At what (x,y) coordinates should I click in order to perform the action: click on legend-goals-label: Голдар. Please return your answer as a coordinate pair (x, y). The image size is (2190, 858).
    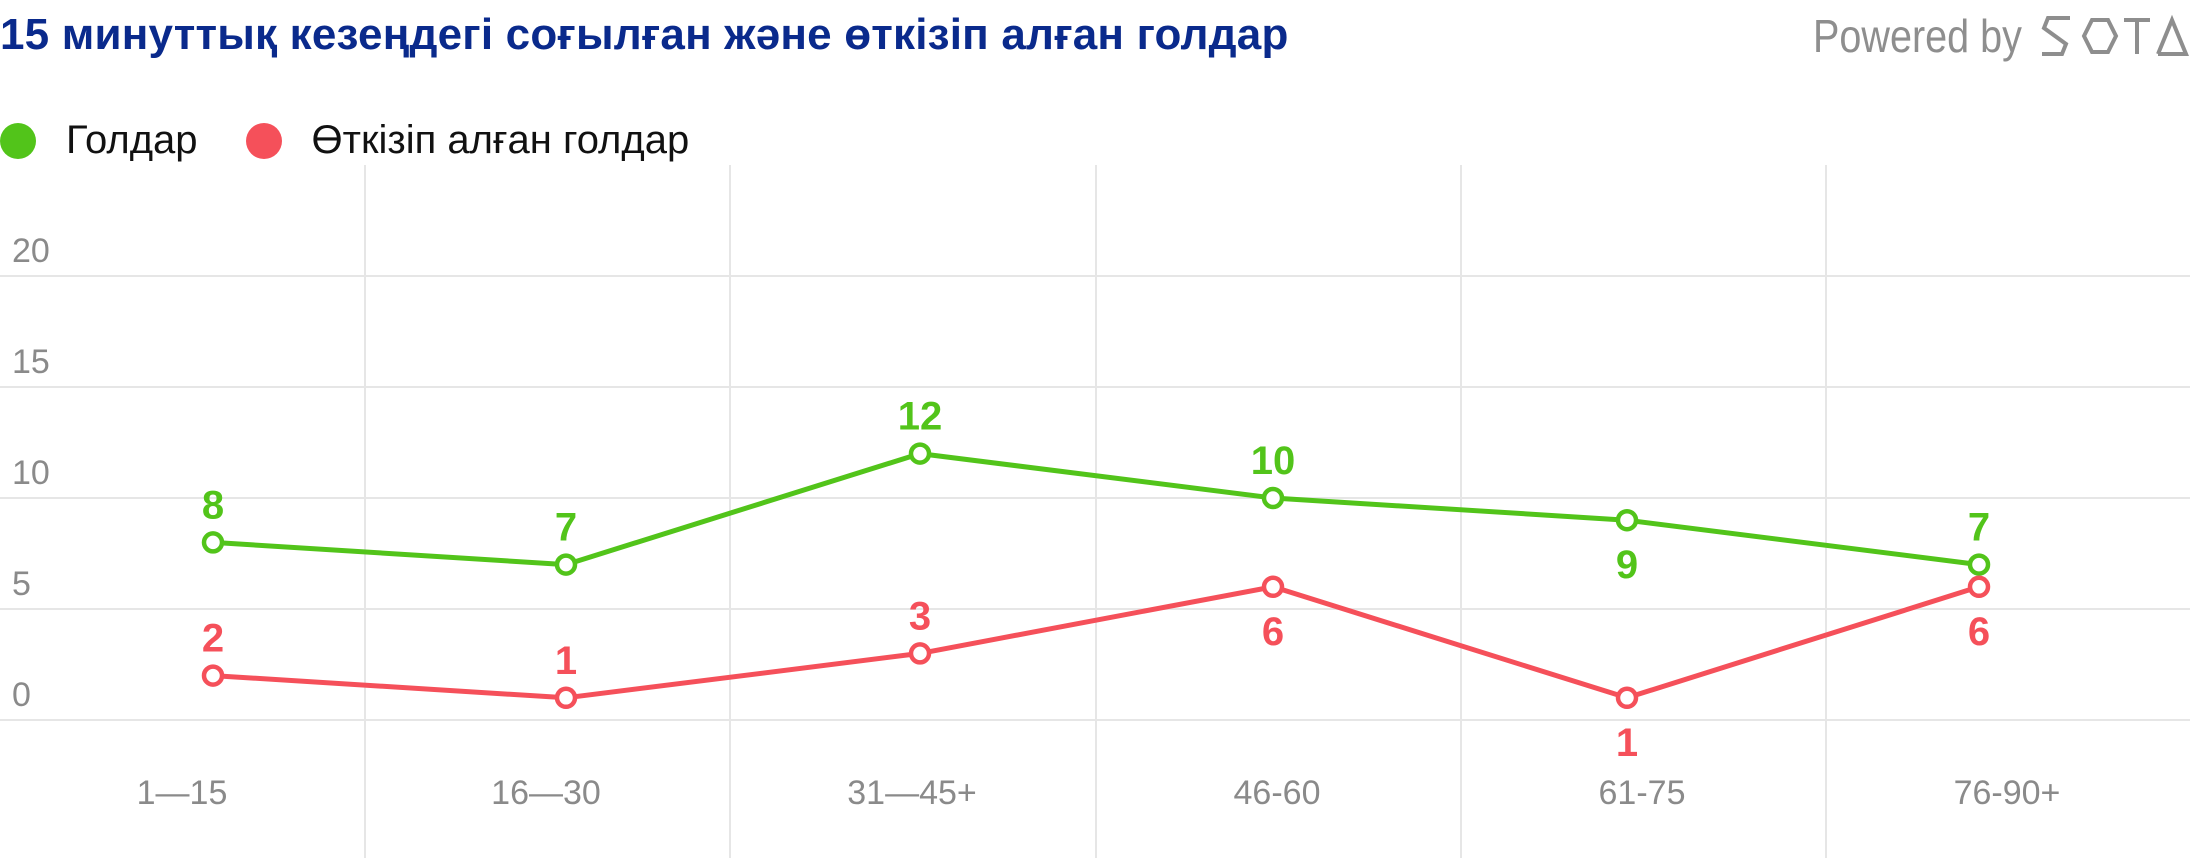
    Looking at the image, I should click on (132, 140).